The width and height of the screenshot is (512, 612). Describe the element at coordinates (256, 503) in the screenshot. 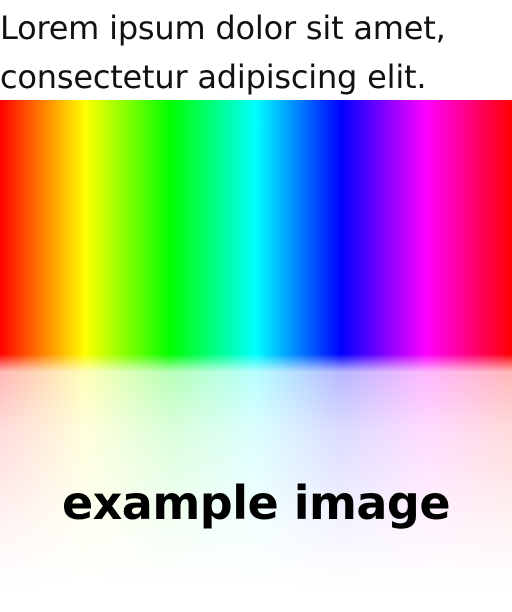

I see `image-caption: example image` at that location.